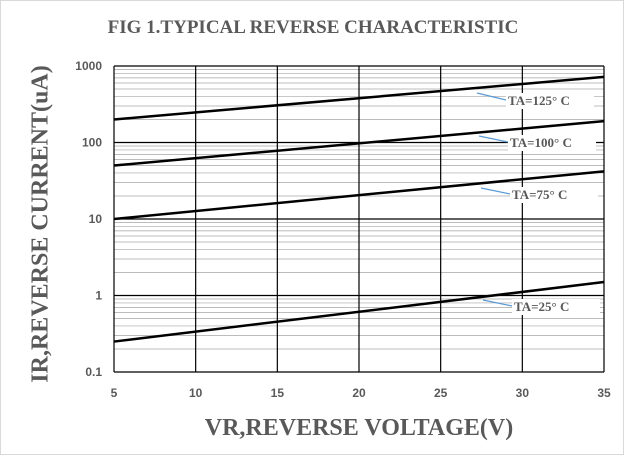  Describe the element at coordinates (541, 306) in the screenshot. I see `series-label: TA=25° C` at that location.